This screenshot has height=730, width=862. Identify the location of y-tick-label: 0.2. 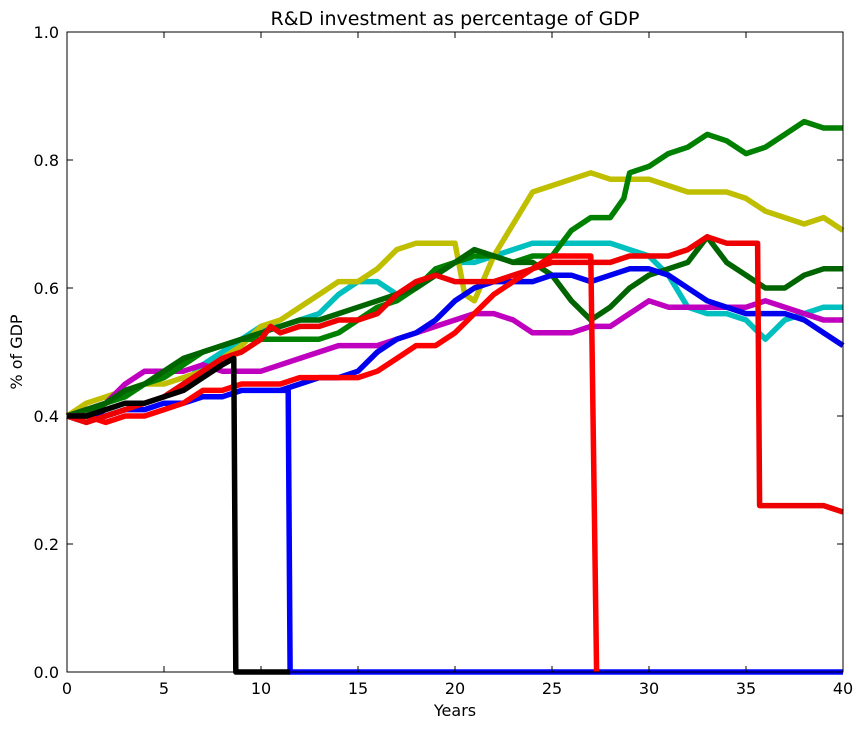
(46, 544).